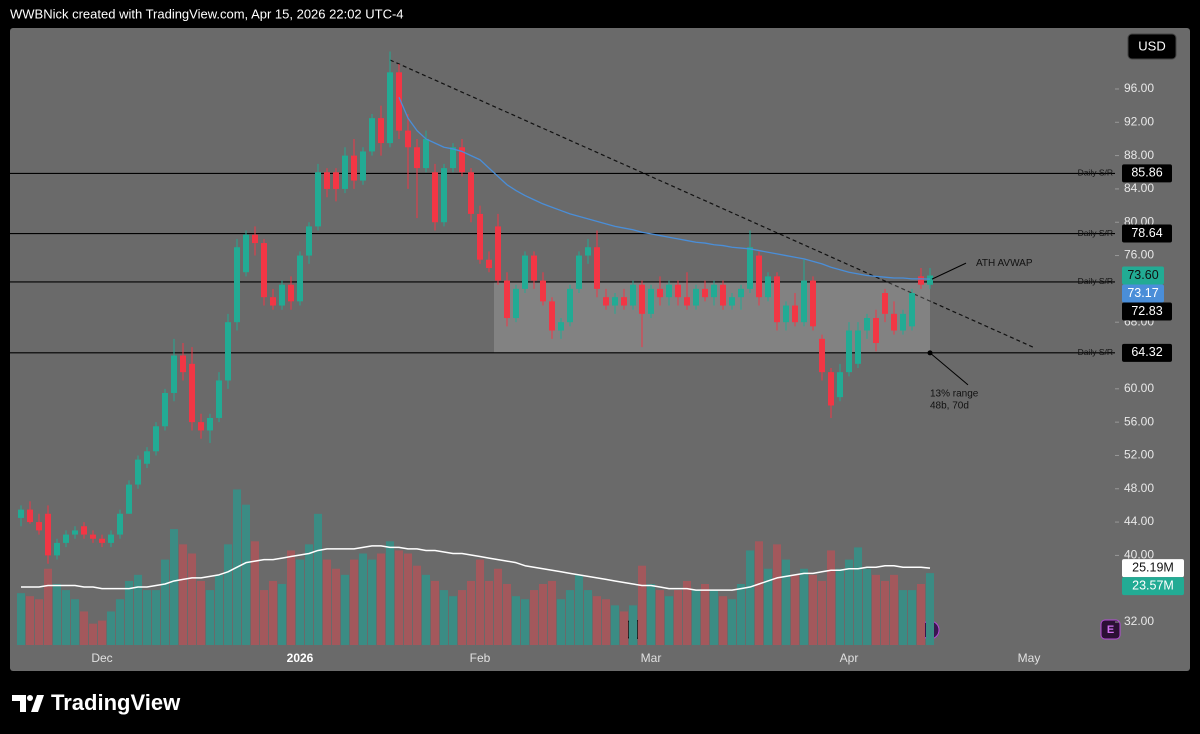 The width and height of the screenshot is (1200, 734). Describe the element at coordinates (476, 568) in the screenshot. I see `volume-ma-line` at that location.